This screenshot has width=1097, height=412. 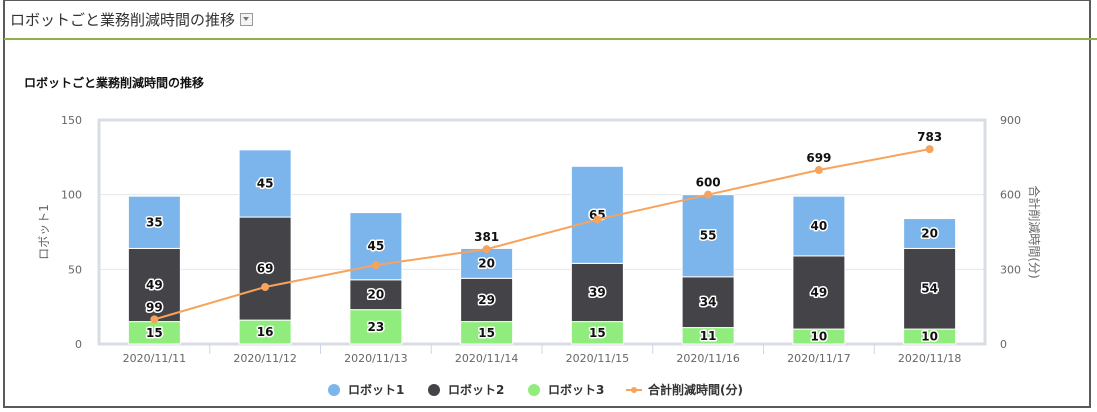 I want to click on legend-item: 合計削減時間(分), so click(x=695, y=389).